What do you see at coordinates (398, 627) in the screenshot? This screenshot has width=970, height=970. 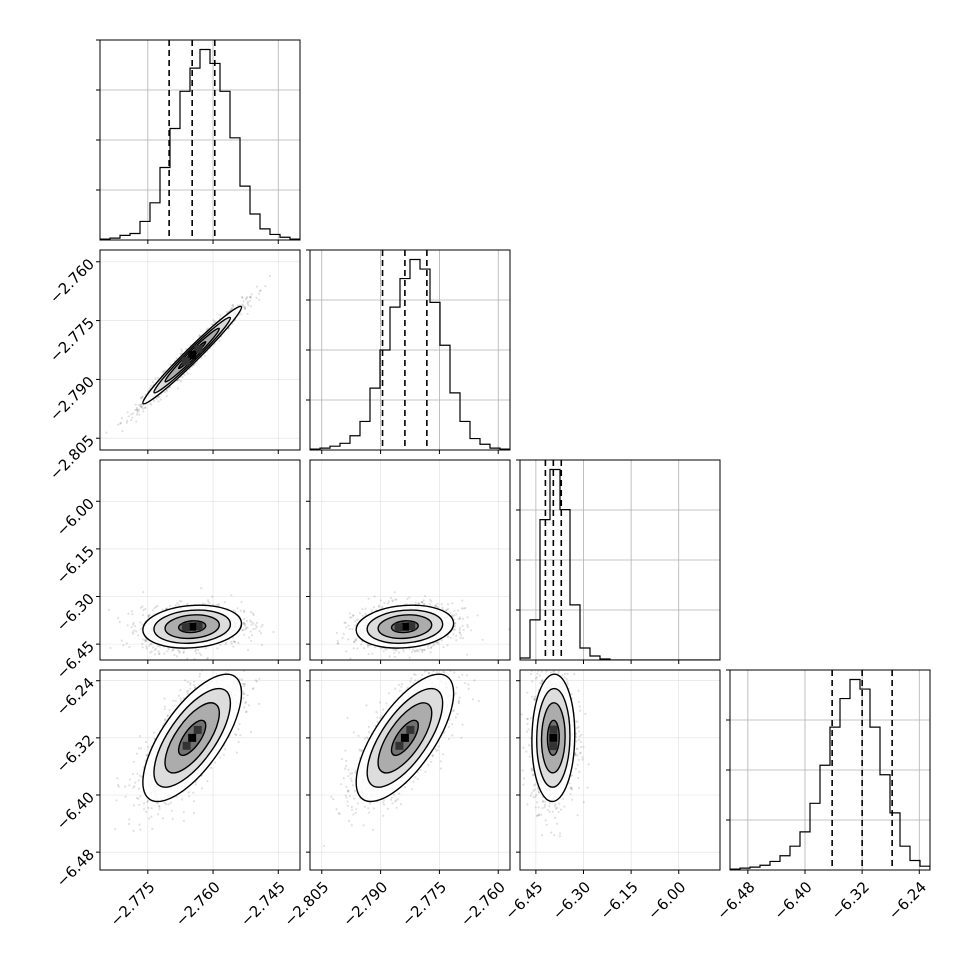 I see `density-peak` at bounding box center [398, 627].